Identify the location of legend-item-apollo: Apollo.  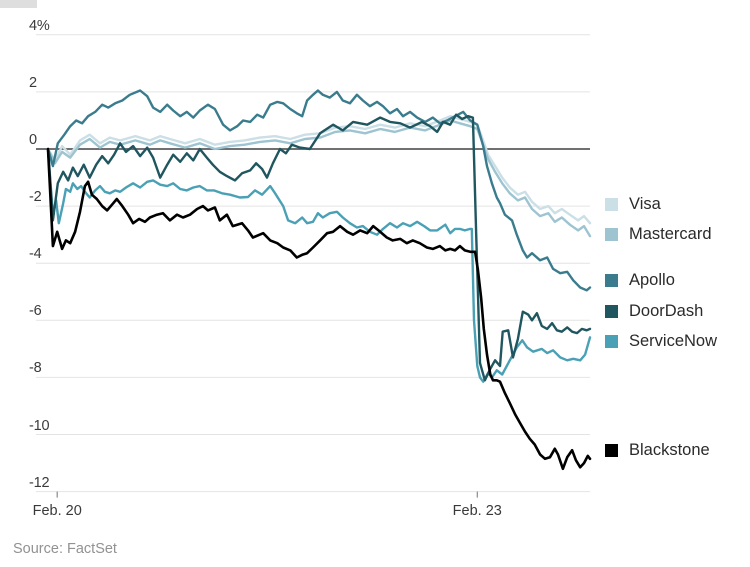
(640, 280).